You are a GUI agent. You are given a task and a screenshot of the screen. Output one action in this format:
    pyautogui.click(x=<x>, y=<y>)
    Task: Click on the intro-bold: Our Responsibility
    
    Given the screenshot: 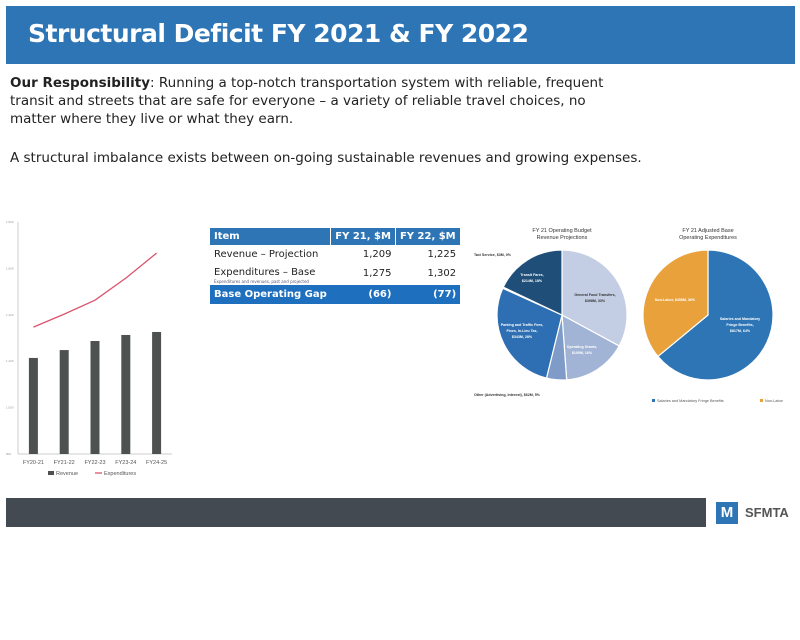 What is the action you would take?
    pyautogui.click(x=80, y=83)
    